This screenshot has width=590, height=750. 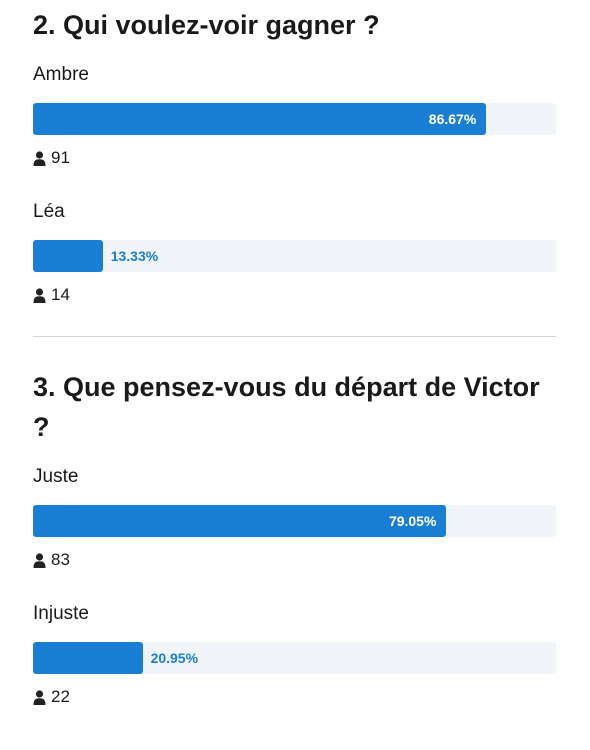 What do you see at coordinates (294, 336) in the screenshot?
I see `divider` at bounding box center [294, 336].